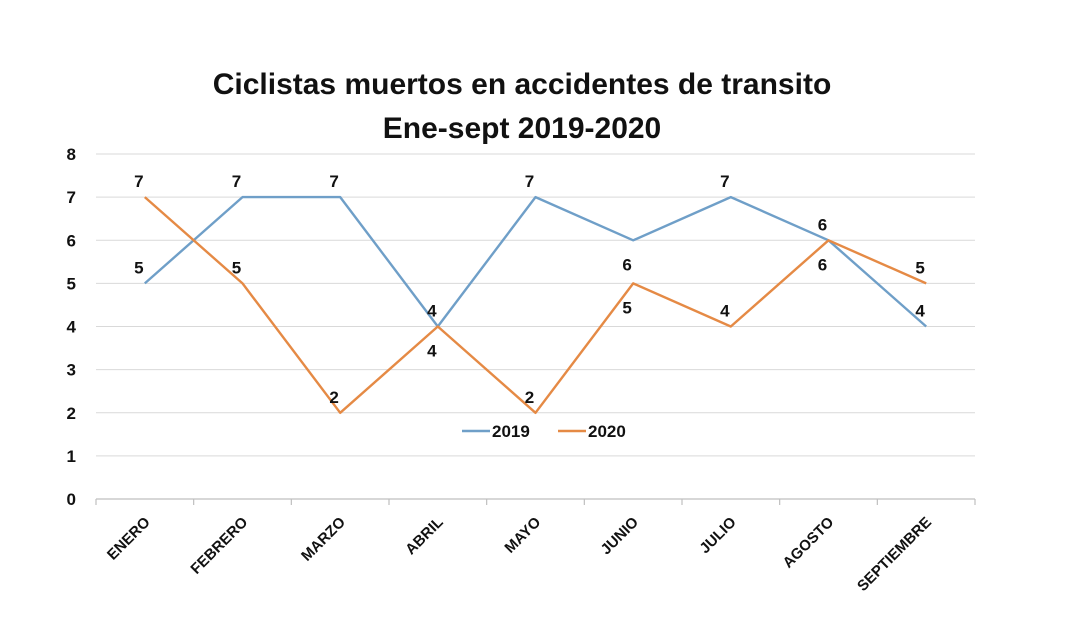 The width and height of the screenshot is (1080, 638). I want to click on x-tick-label: MARZO, so click(323, 539).